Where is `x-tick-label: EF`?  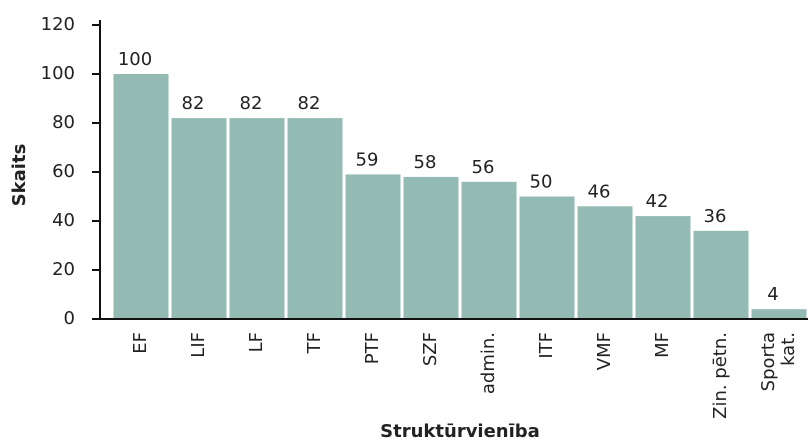 x-tick-label: EF is located at coordinates (140, 343).